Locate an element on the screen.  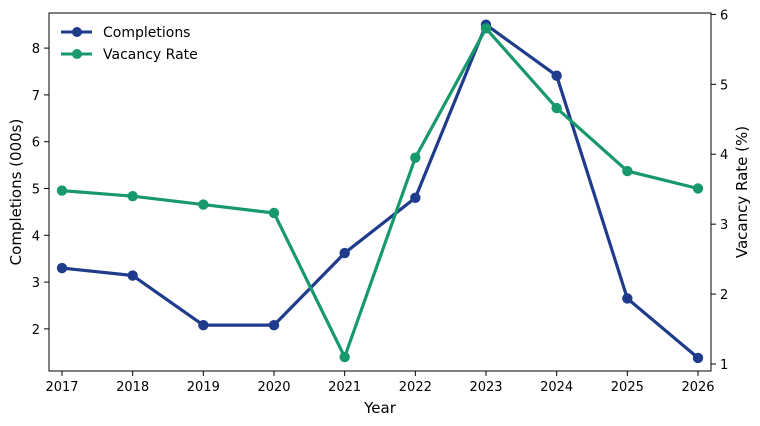
left-y-tick-label: 5 is located at coordinates (36, 189).